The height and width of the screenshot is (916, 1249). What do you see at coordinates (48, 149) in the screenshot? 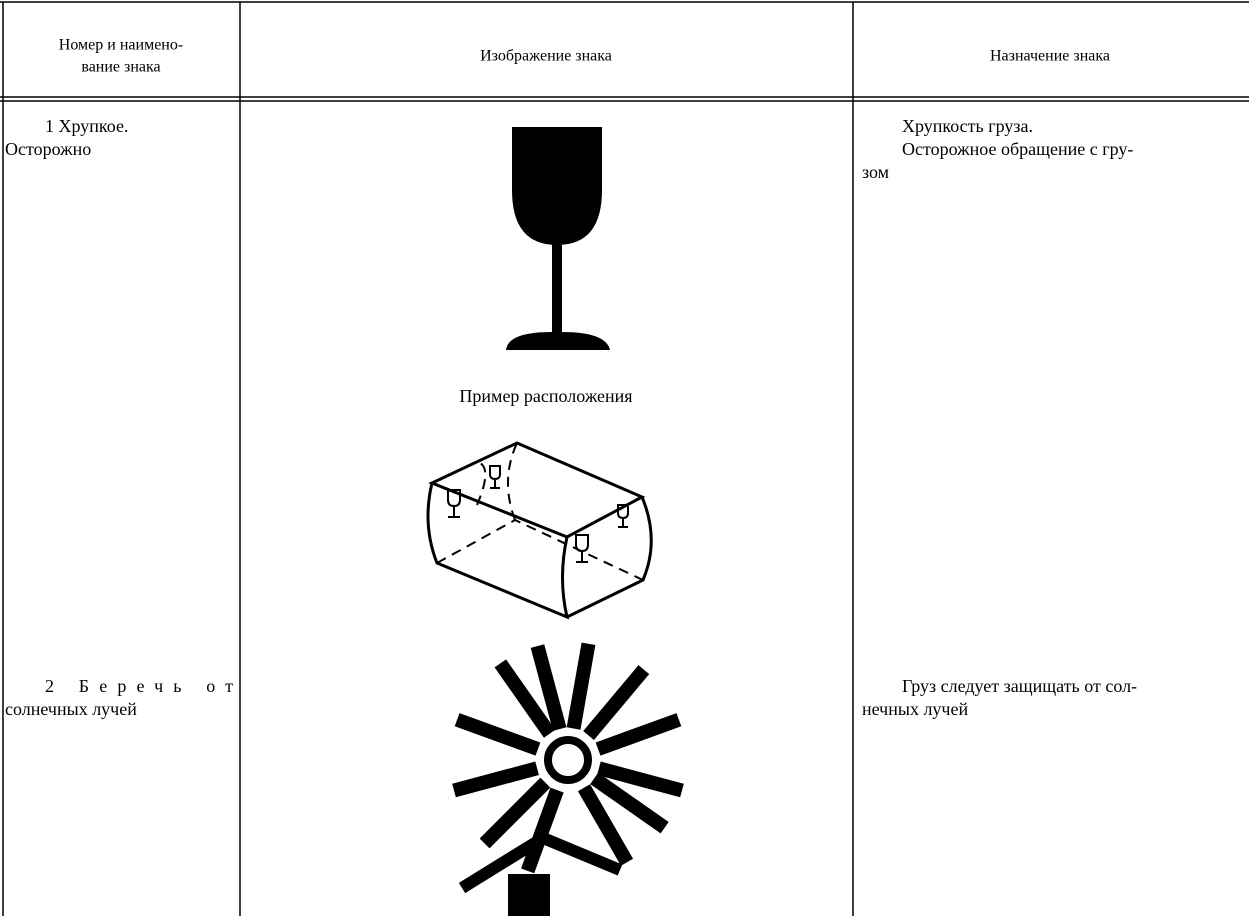
I see `sign-name: Осторожно` at bounding box center [48, 149].